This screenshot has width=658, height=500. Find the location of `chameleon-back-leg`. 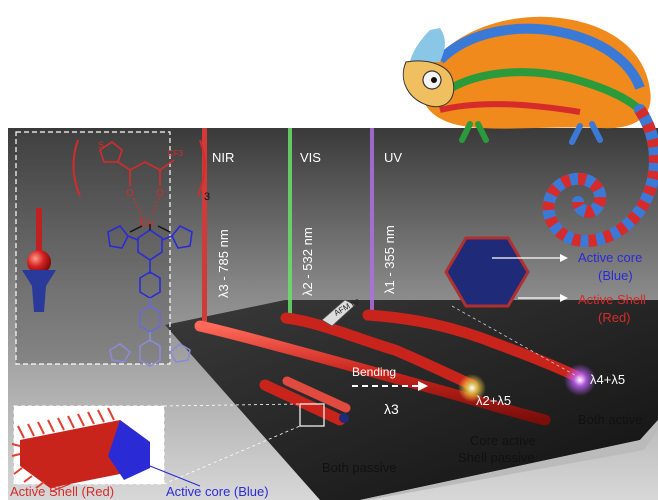

chameleon-back-leg is located at coordinates (586, 133).